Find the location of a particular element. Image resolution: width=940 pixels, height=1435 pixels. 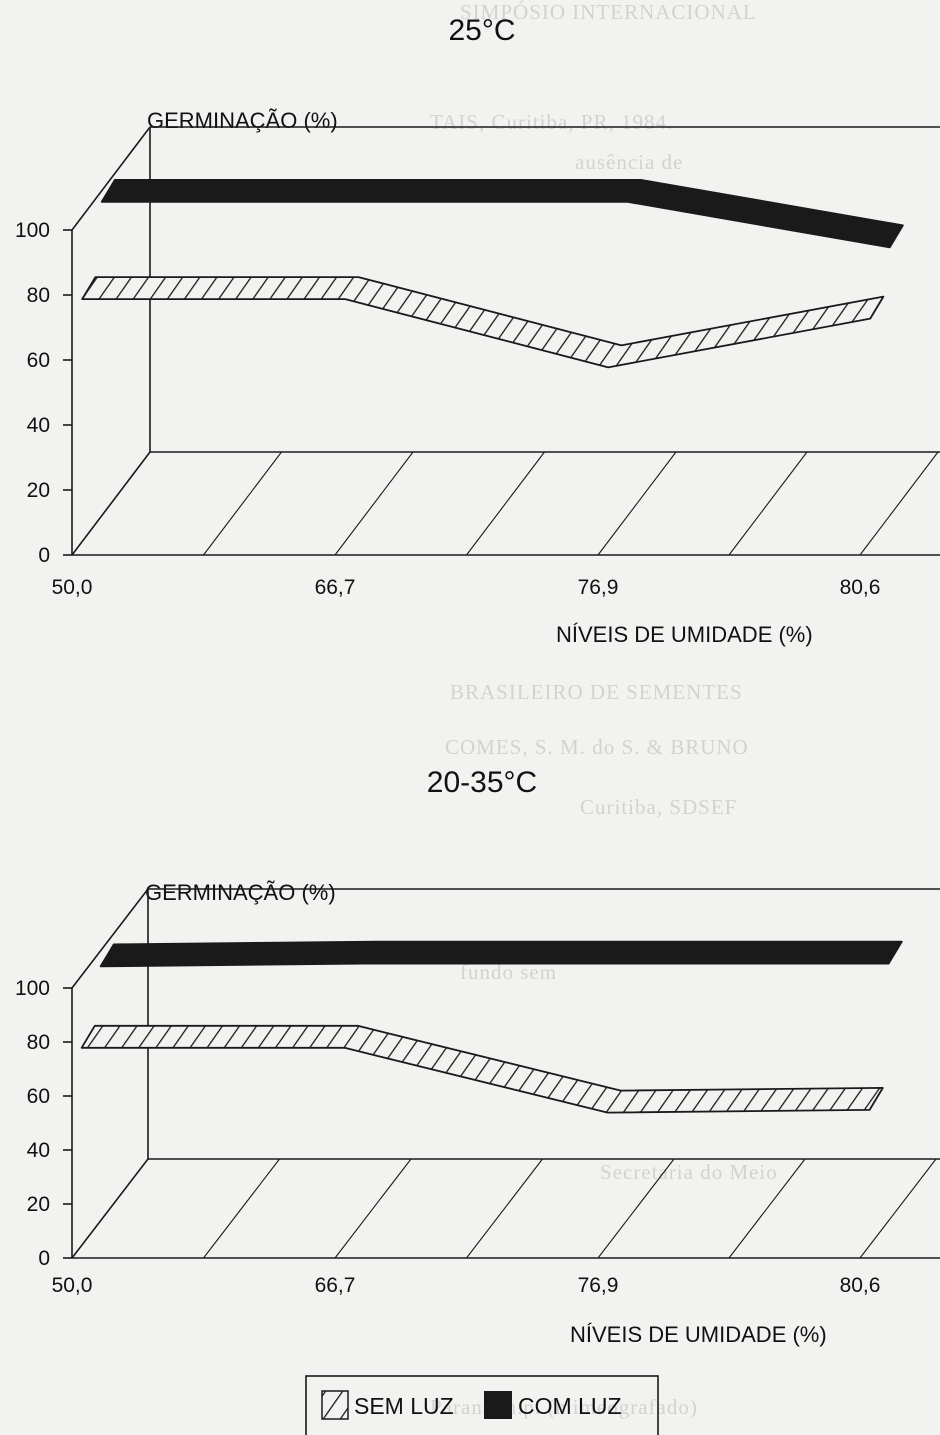

legend-box is located at coordinates (482, 1405).